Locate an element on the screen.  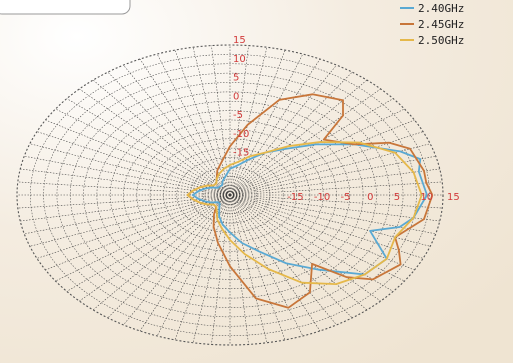
grid-ring is located at coordinates (230, 195).